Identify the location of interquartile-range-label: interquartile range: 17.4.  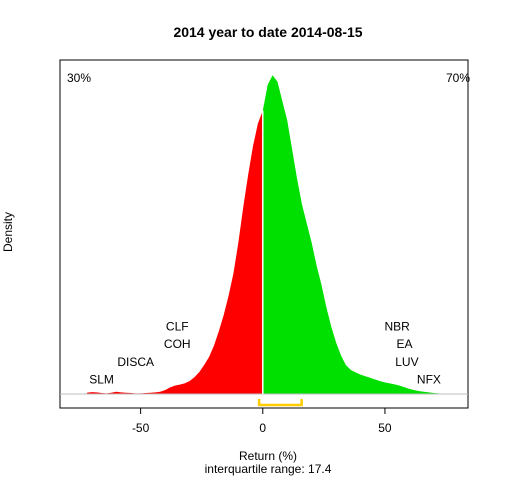
(268, 469).